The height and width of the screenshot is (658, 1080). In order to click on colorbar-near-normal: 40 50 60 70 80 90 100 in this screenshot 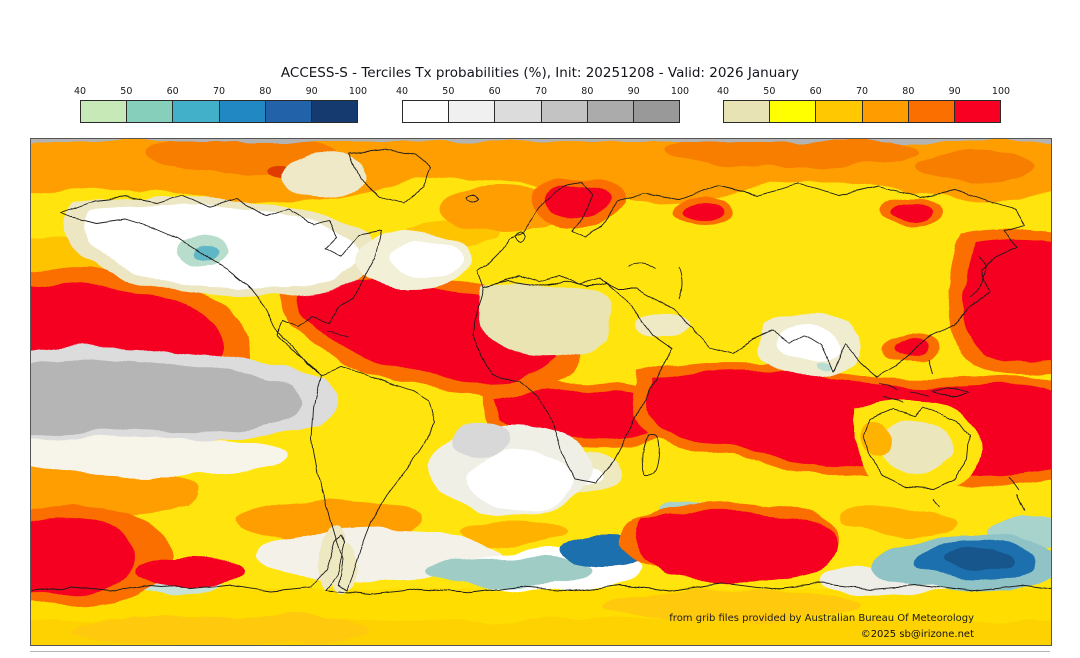, I will do `click(542, 106)`.